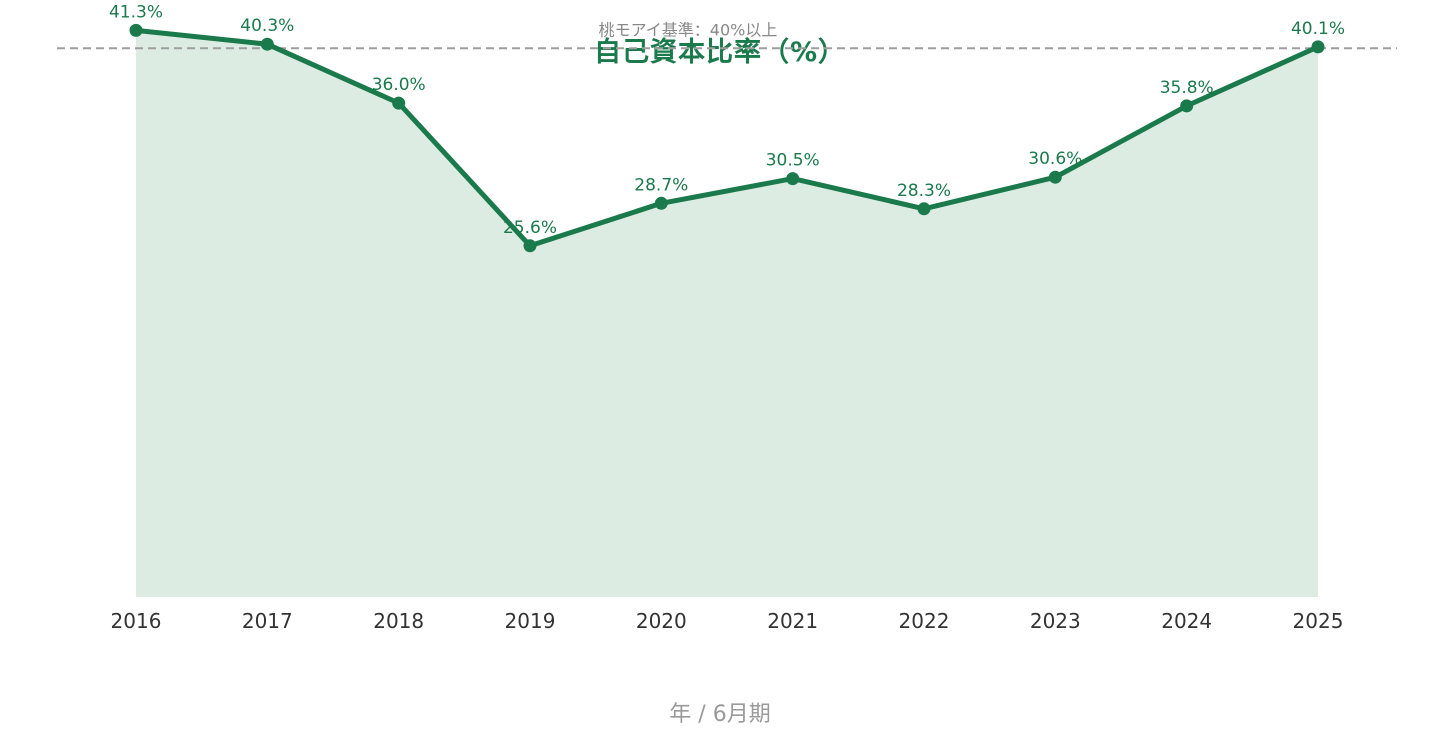 Image resolution: width=1440 pixels, height=736 pixels. What do you see at coordinates (267, 621) in the screenshot?
I see `x-tick-2017: 2017` at bounding box center [267, 621].